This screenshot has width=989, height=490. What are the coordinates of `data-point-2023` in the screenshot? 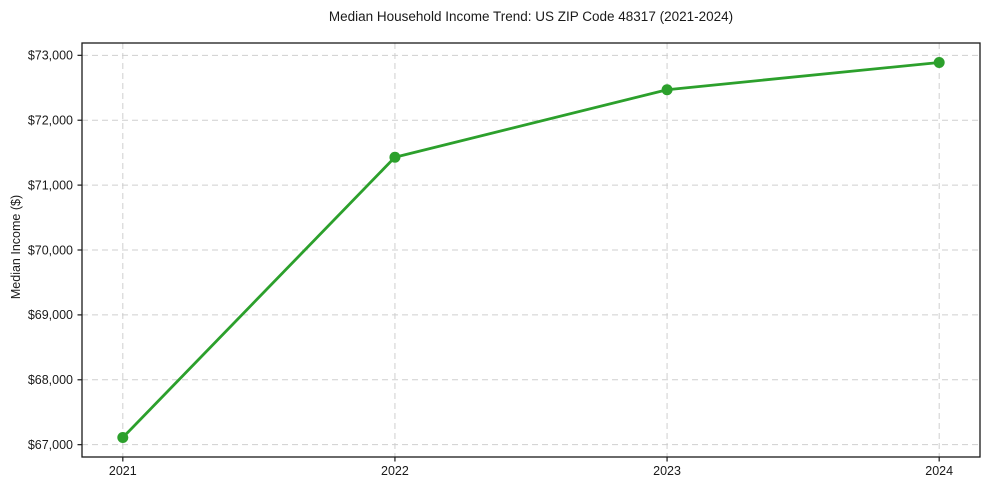 It's located at (667, 90).